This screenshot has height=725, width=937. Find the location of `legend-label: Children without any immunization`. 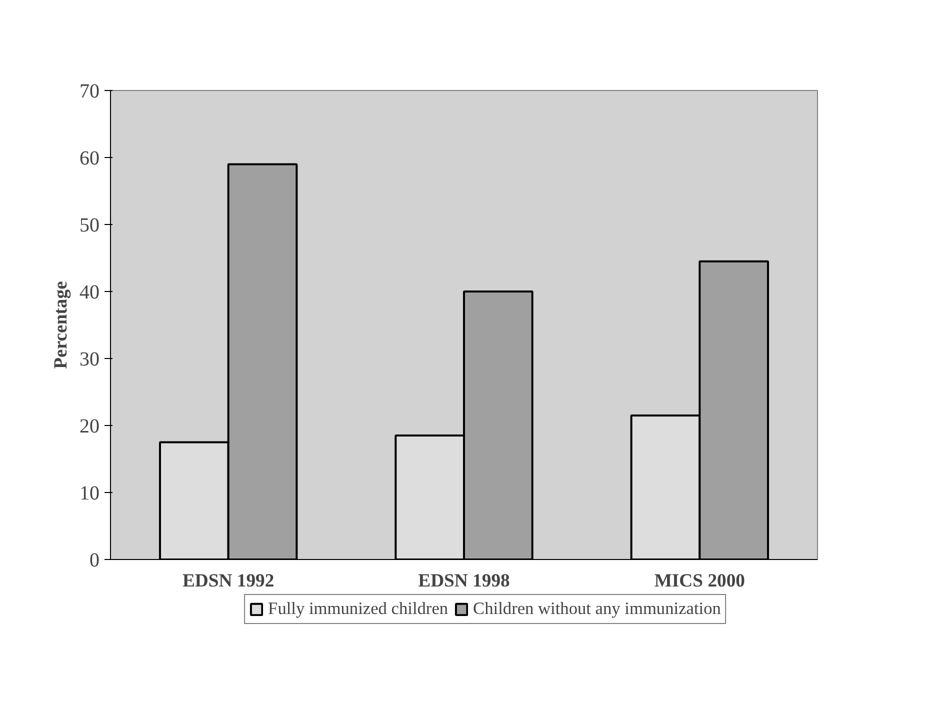

legend-label: Children without any immunization is located at coordinates (597, 609).